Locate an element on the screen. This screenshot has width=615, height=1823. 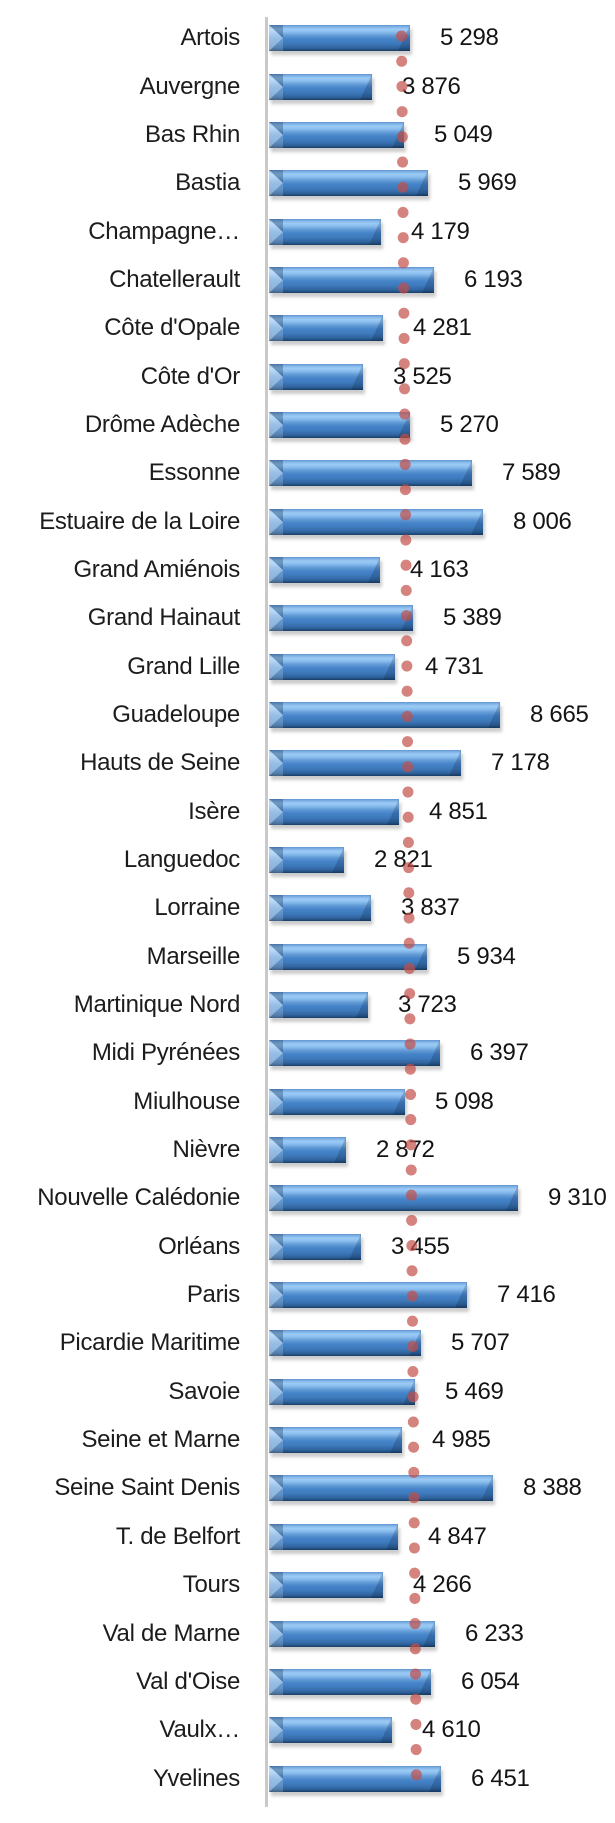
category-label: Essonne is located at coordinates (194, 473).